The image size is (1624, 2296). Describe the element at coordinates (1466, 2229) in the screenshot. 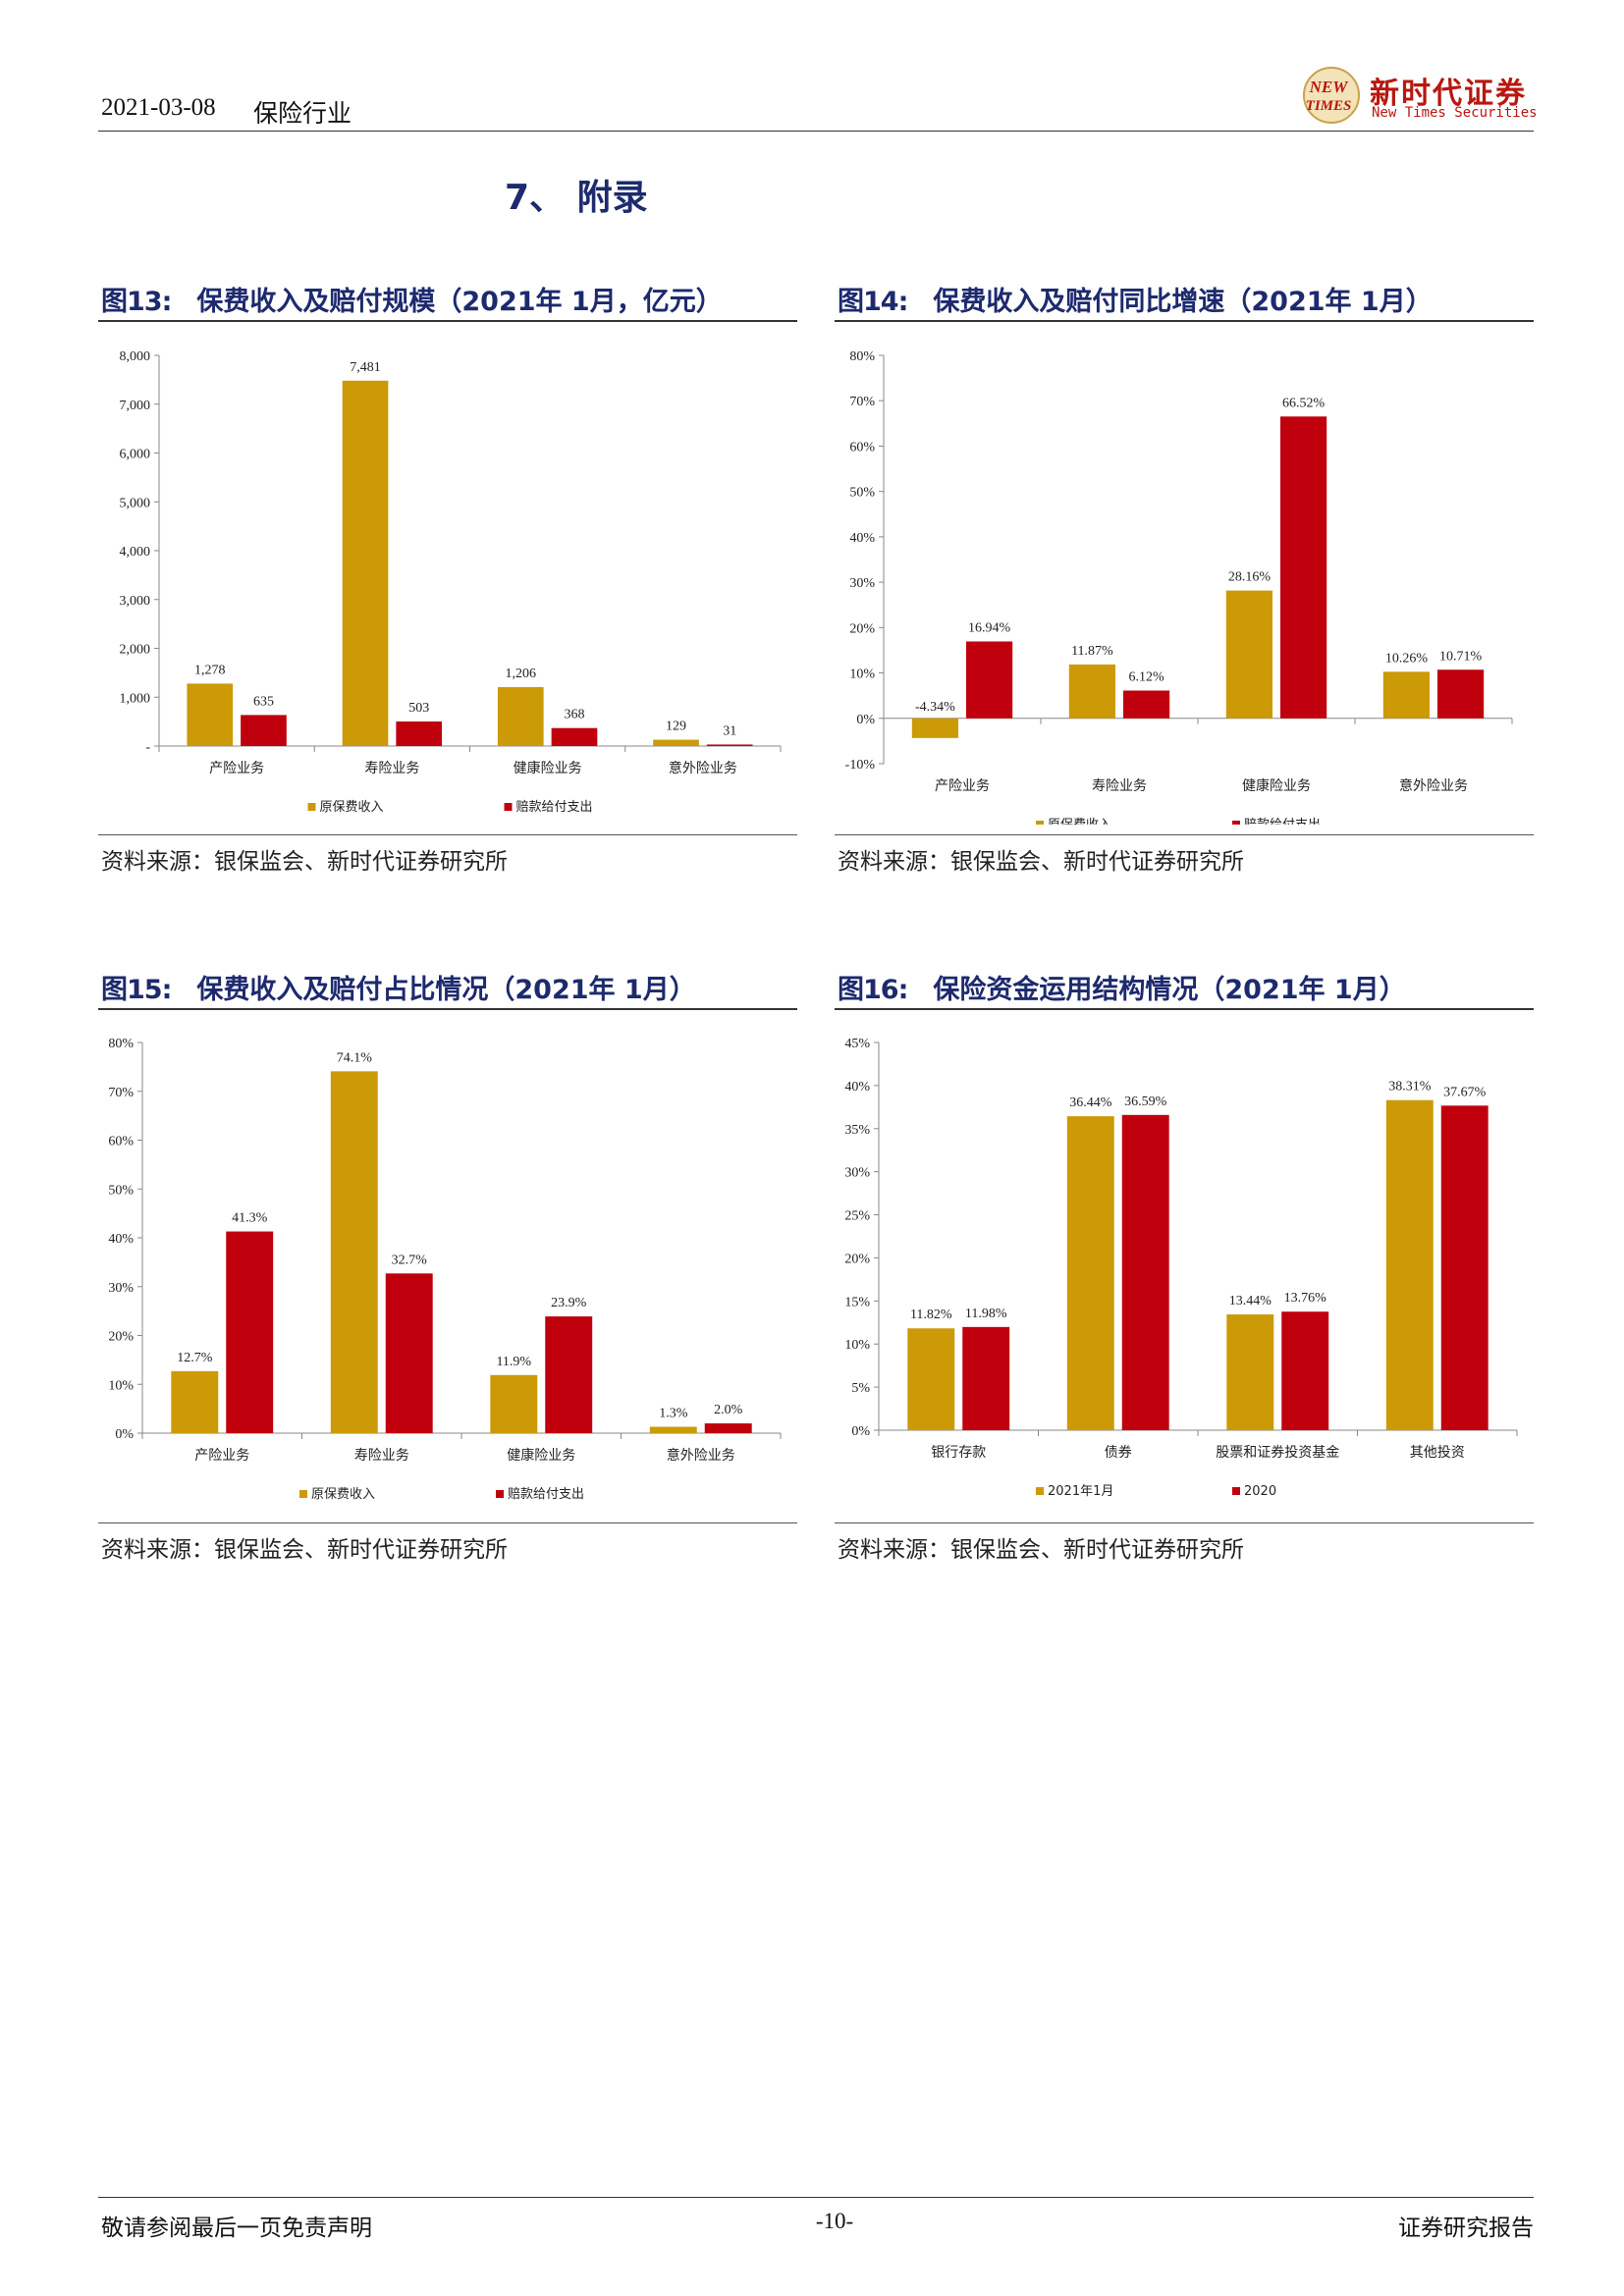

I see `report-type: 证券研究报告` at that location.